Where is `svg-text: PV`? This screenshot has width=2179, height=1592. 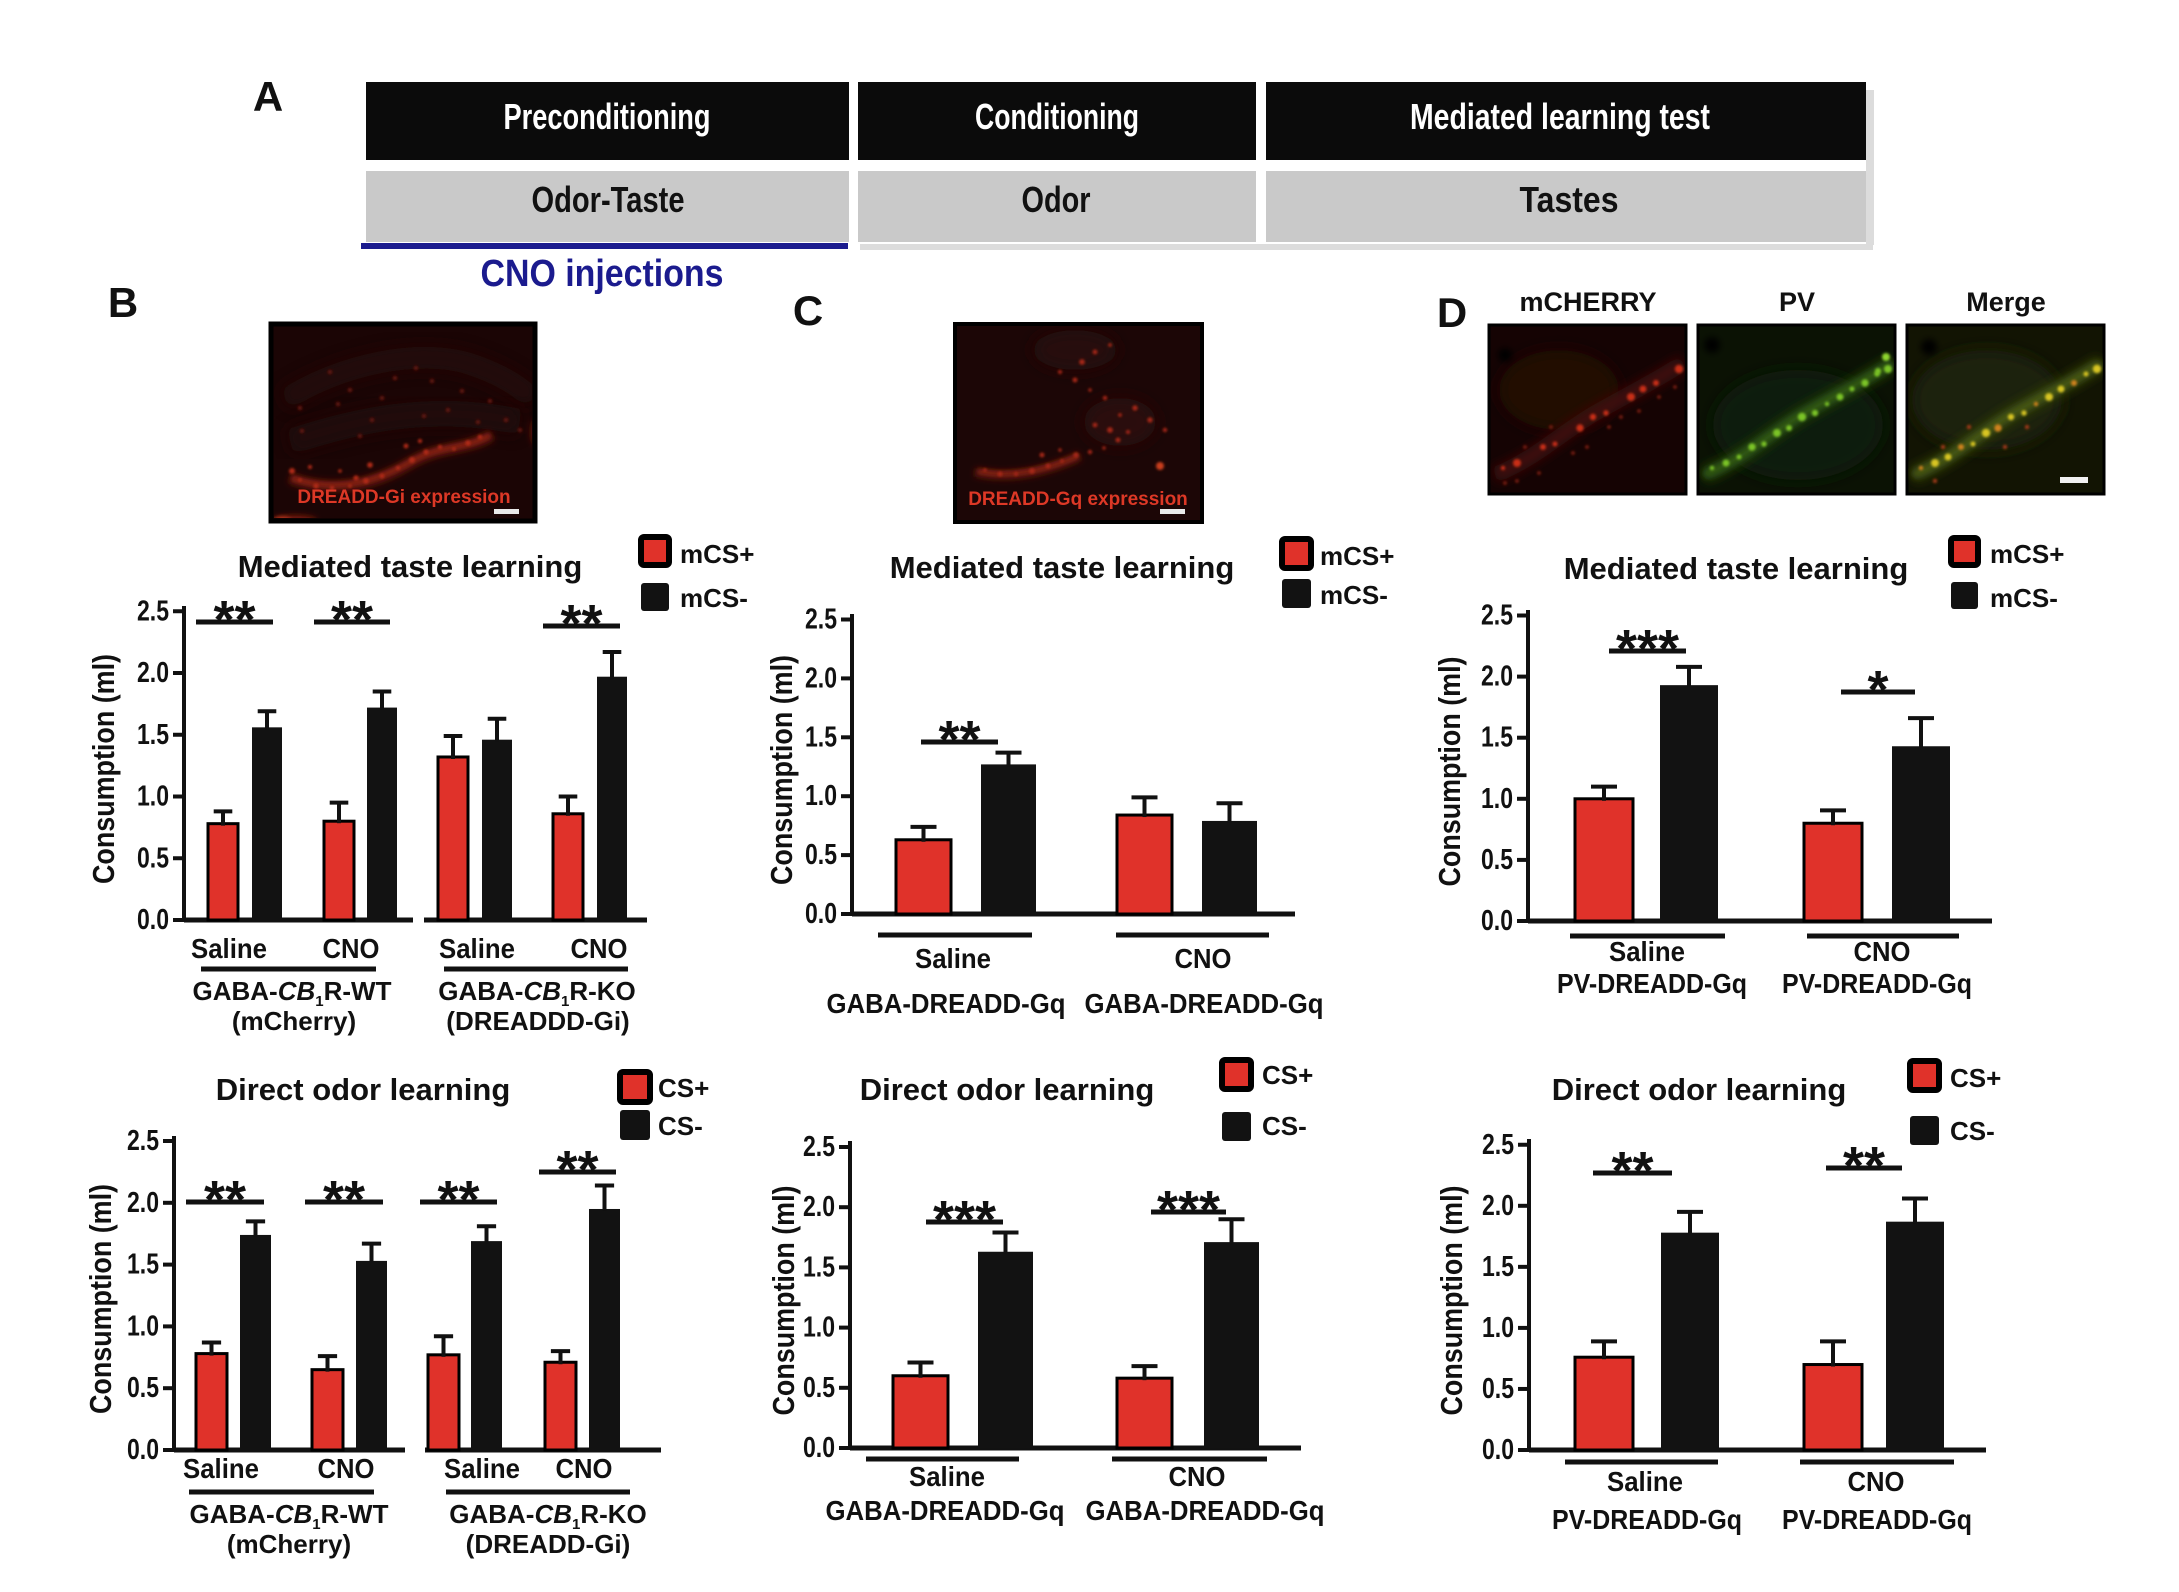 svg-text: PV is located at coordinates (1797, 302).